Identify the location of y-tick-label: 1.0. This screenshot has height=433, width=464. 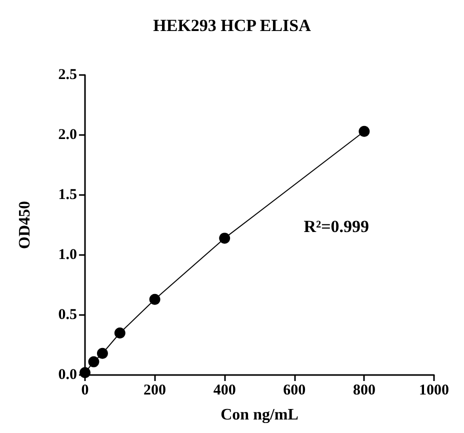
(67, 255).